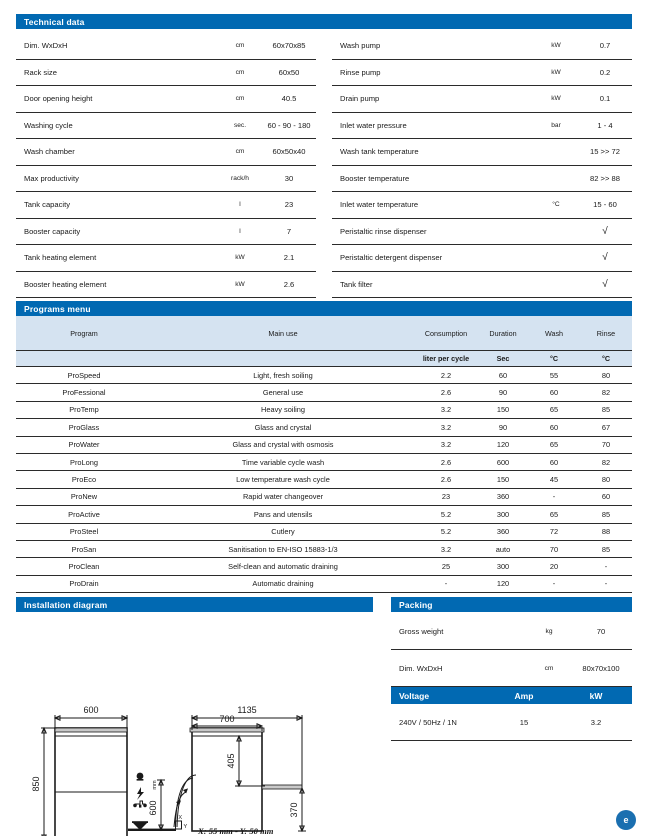 This screenshot has height=836, width=648. What do you see at coordinates (446, 514) in the screenshot?
I see `program-consumption: 5.2` at bounding box center [446, 514].